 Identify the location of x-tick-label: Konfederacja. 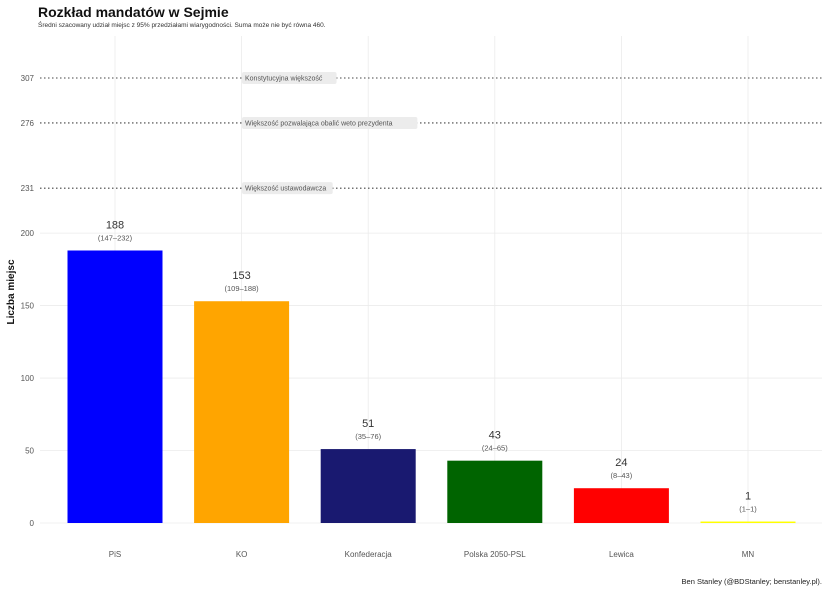
(369, 554).